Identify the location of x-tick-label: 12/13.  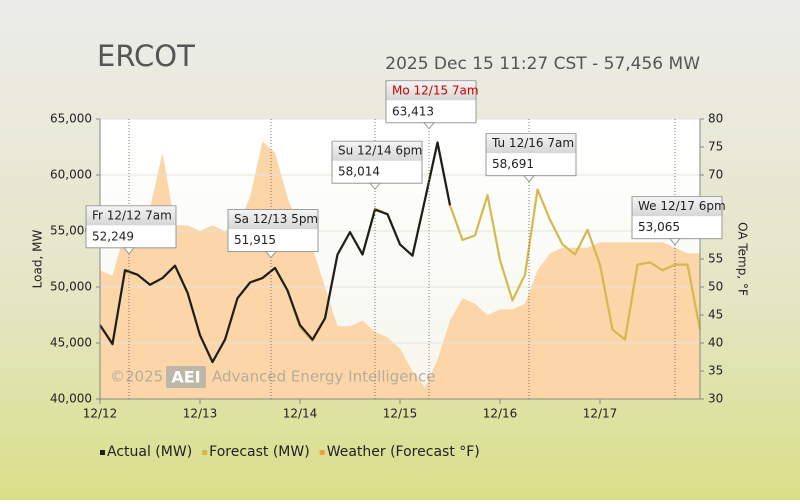
(200, 414).